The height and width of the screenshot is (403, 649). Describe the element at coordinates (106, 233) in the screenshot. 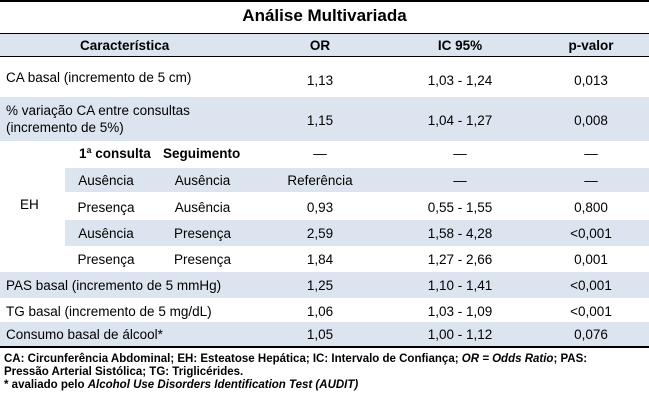

I see `eh-row3-first: Ausência` at that location.